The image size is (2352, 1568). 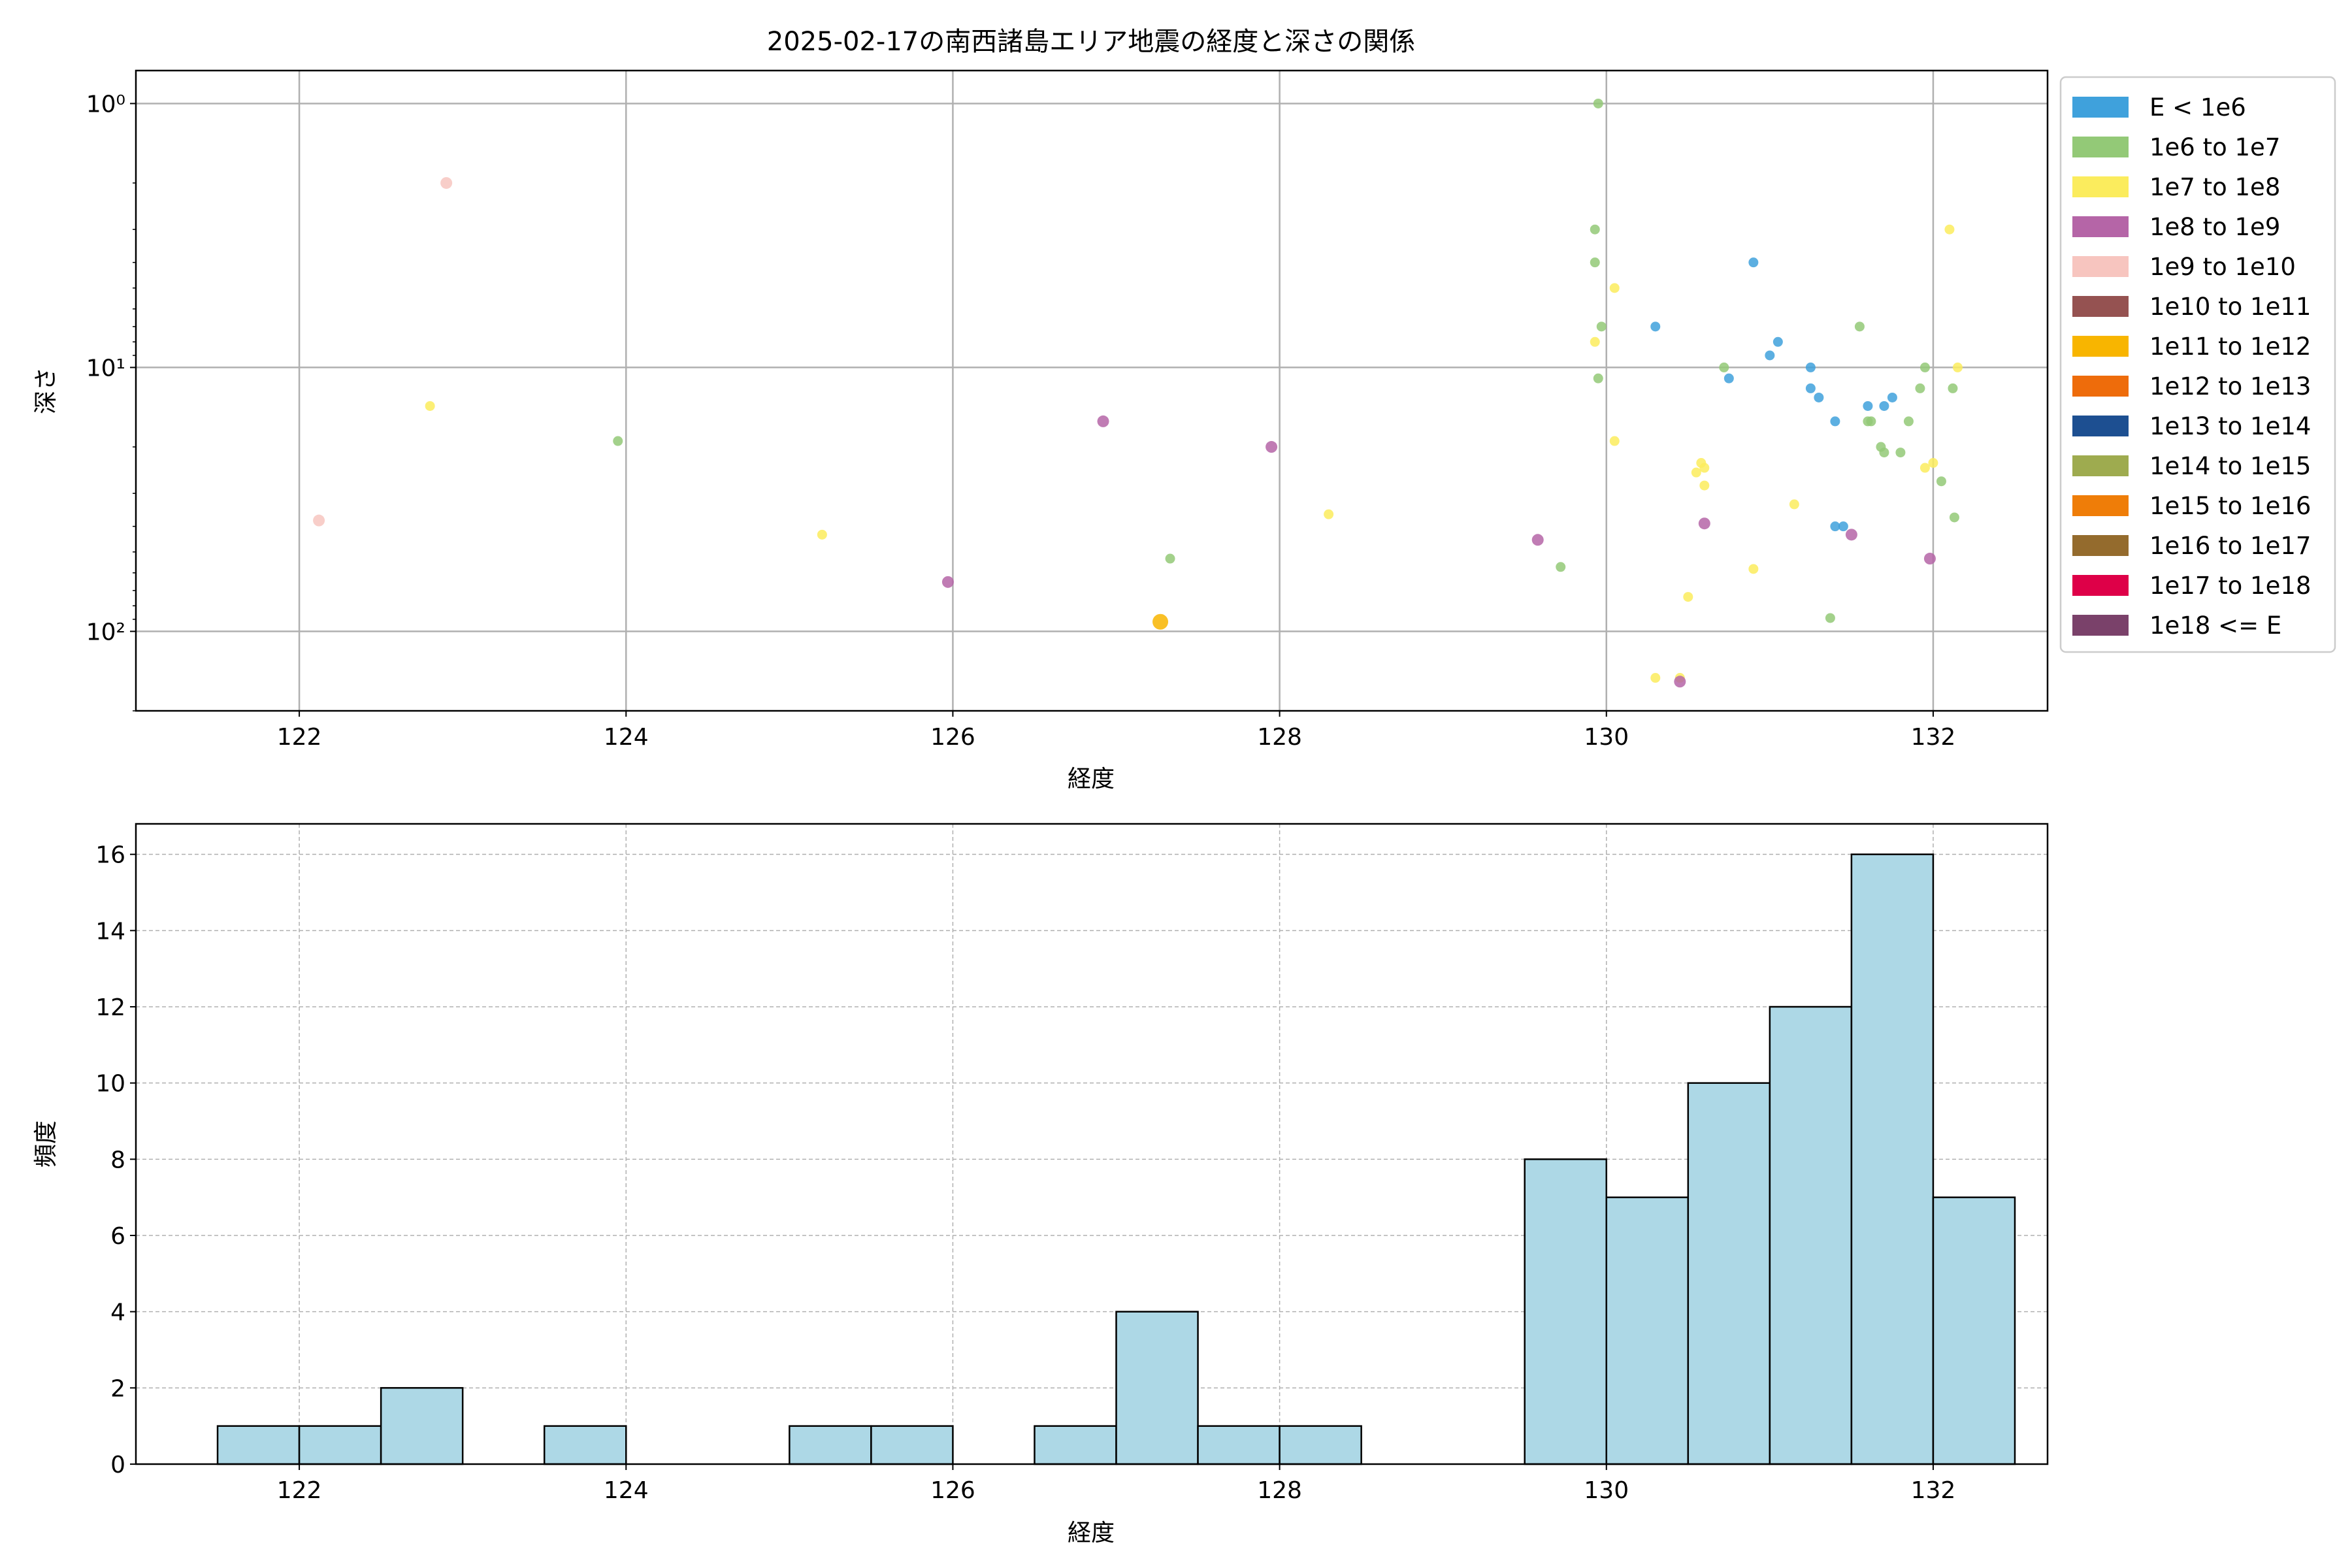 I want to click on legend-label: 1e12 to 1e13, so click(x=2230, y=386).